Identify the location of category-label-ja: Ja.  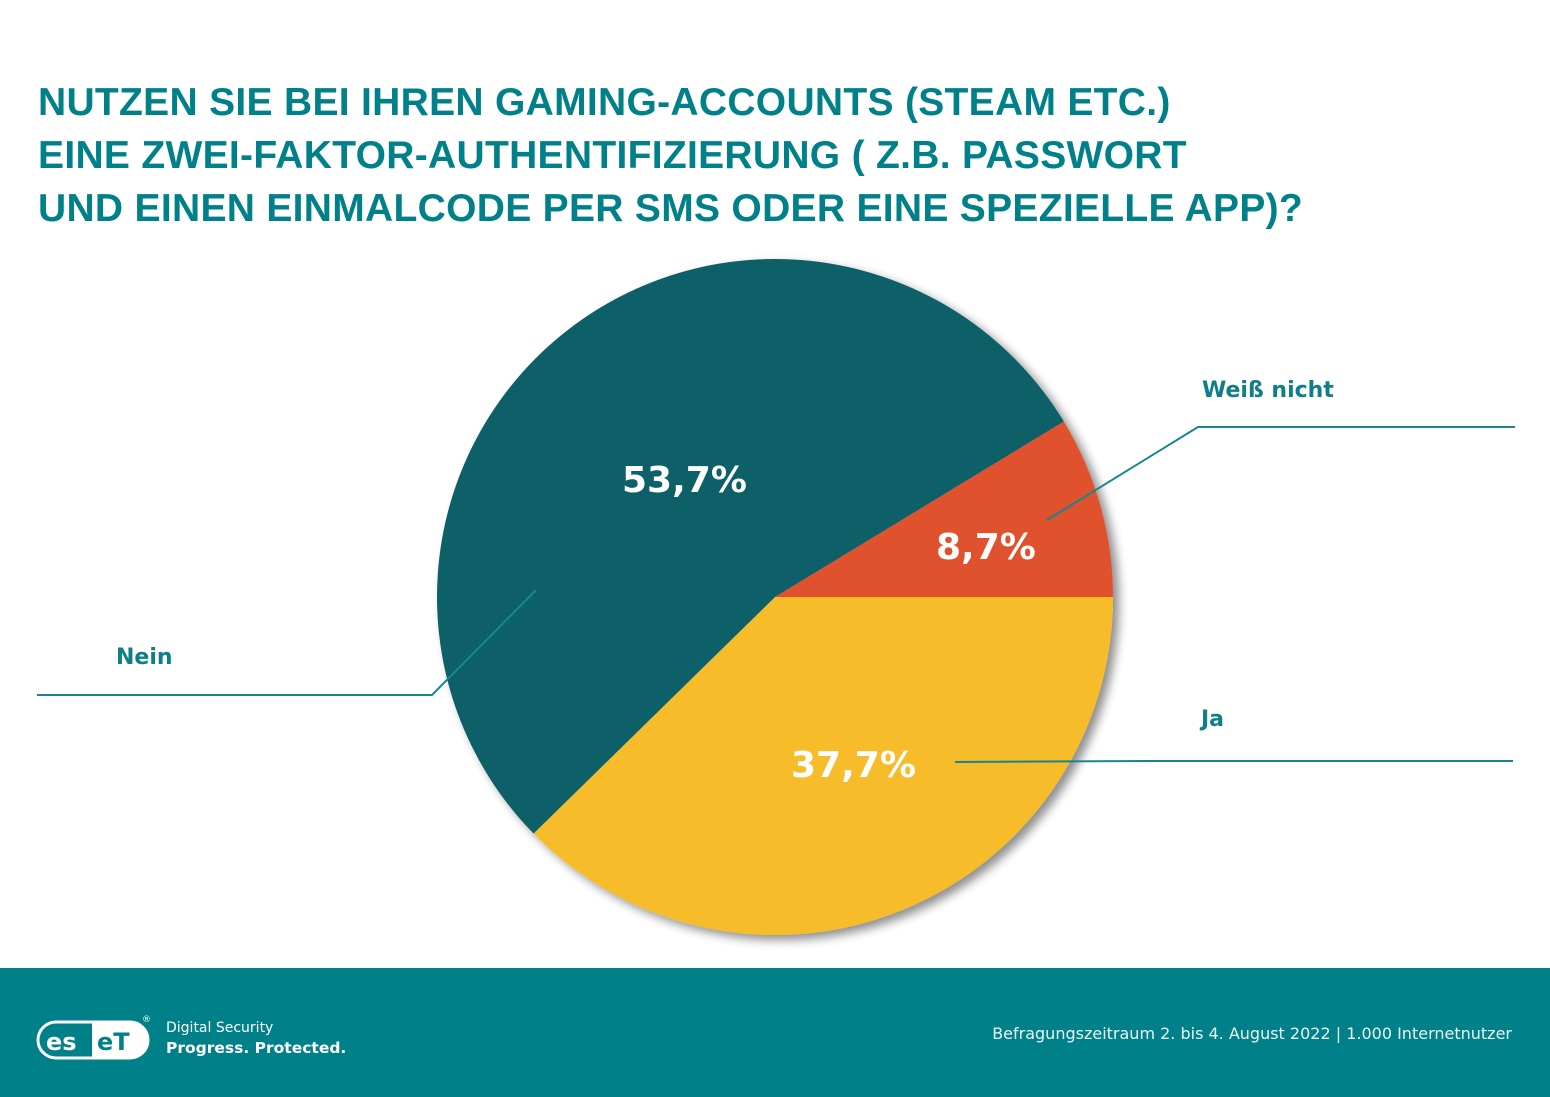
(1211, 719).